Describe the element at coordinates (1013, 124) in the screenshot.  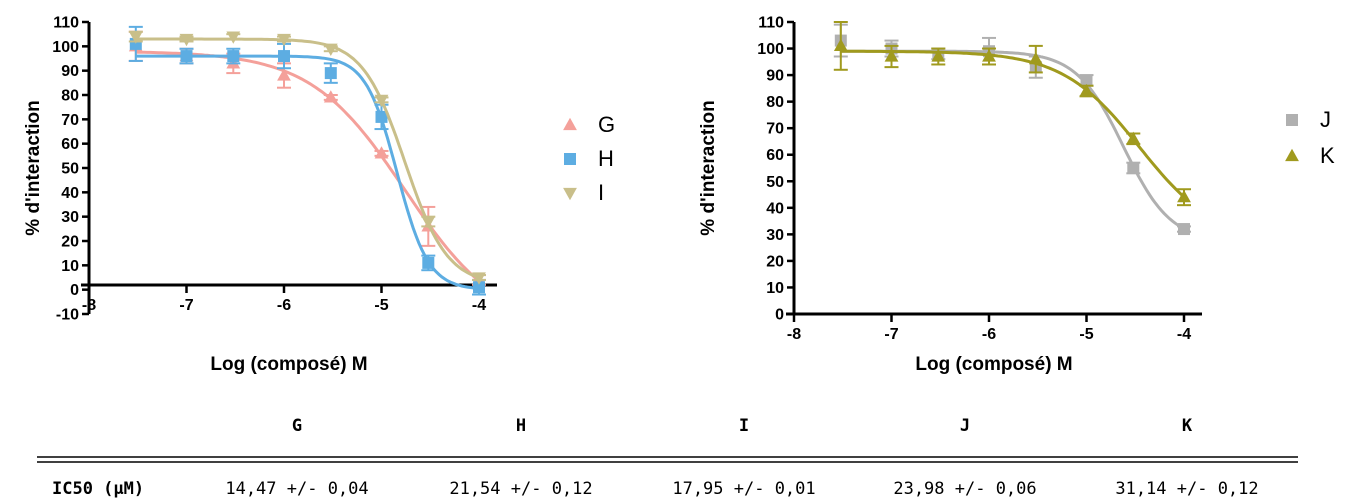
I see `fit-curve-K` at that location.